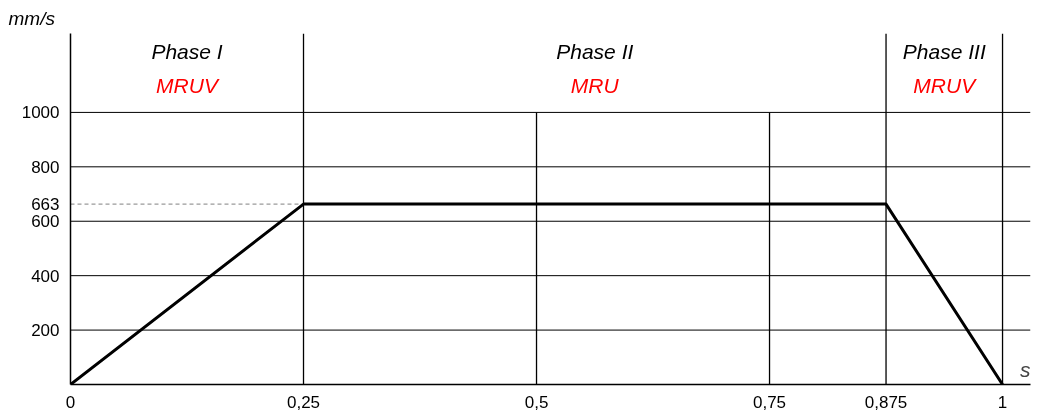  What do you see at coordinates (769, 402) in the screenshot?
I see `x-tick-label: 0,75` at bounding box center [769, 402].